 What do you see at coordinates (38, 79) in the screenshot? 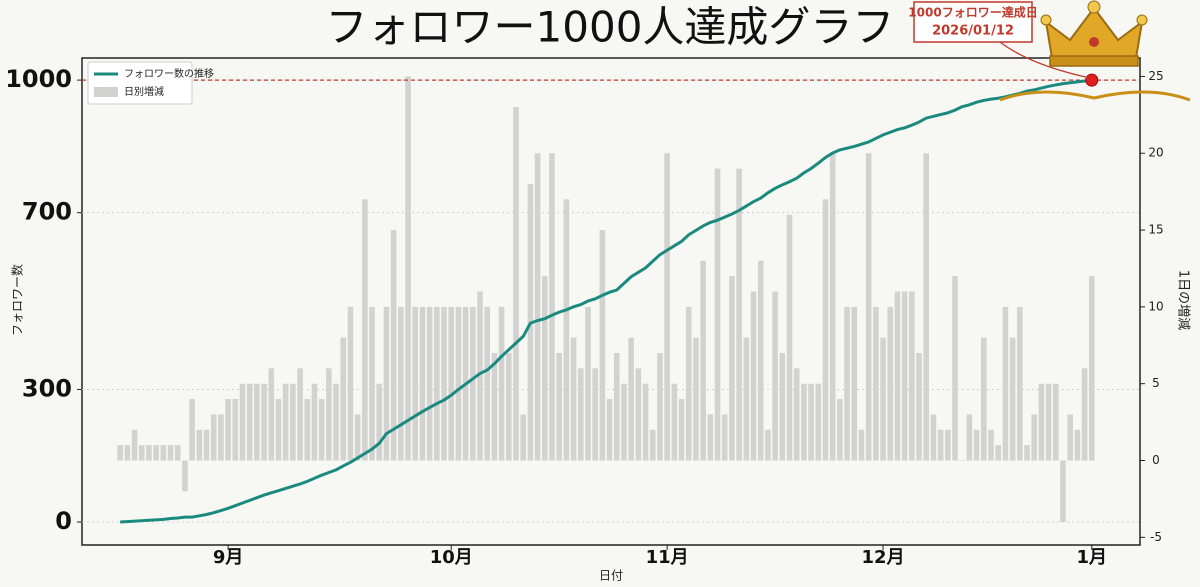
I see `y-tick-label: 1000` at bounding box center [38, 79].